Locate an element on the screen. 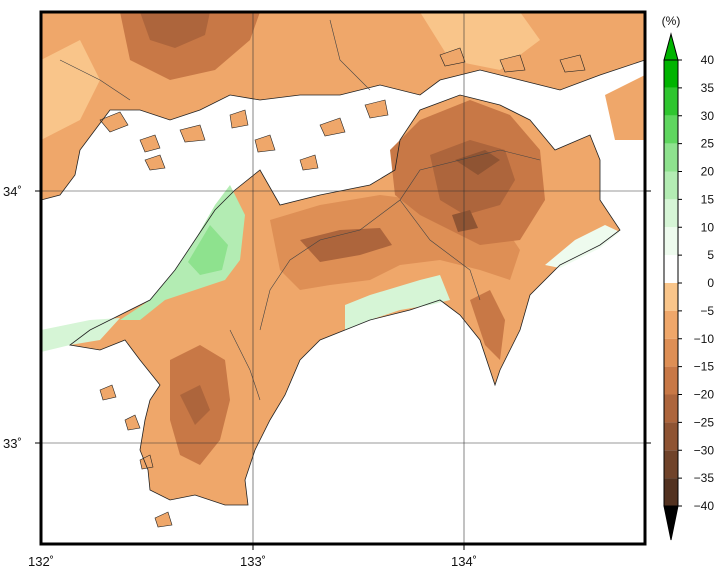  chugoku-light is located at coordinates (70, 90).